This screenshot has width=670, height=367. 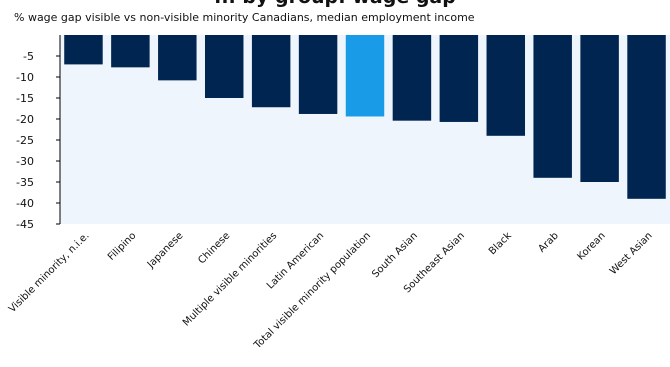 What do you see at coordinates (28, 56) in the screenshot?
I see `y-tick-label: -5` at bounding box center [28, 56].